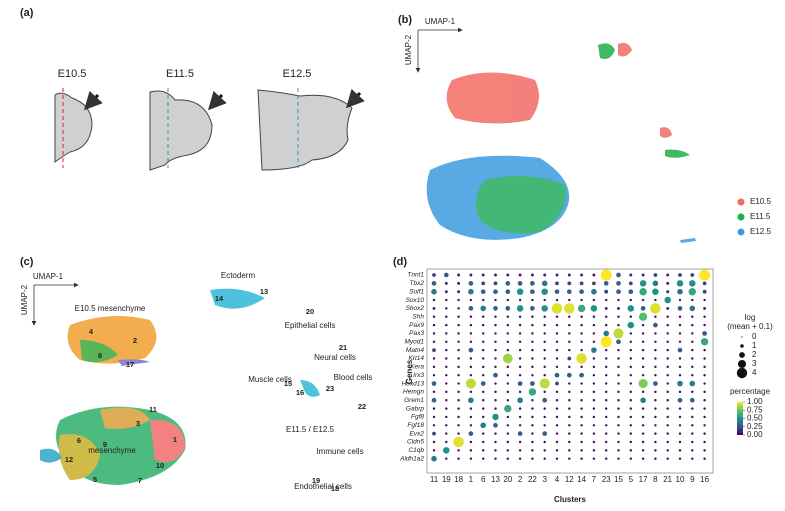  Describe the element at coordinates (335, 357) in the screenshot. I see `annotation: Neural cells` at that location.